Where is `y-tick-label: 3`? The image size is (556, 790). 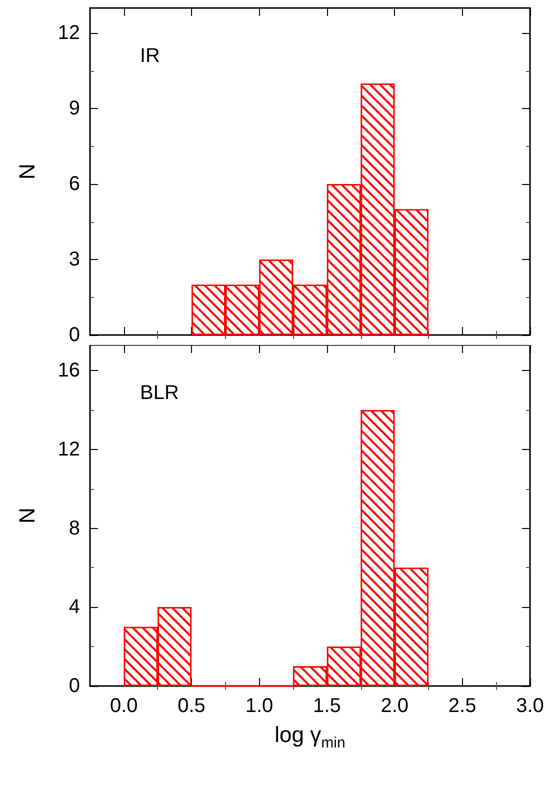
y-tick-label: 3 is located at coordinates (74, 259).